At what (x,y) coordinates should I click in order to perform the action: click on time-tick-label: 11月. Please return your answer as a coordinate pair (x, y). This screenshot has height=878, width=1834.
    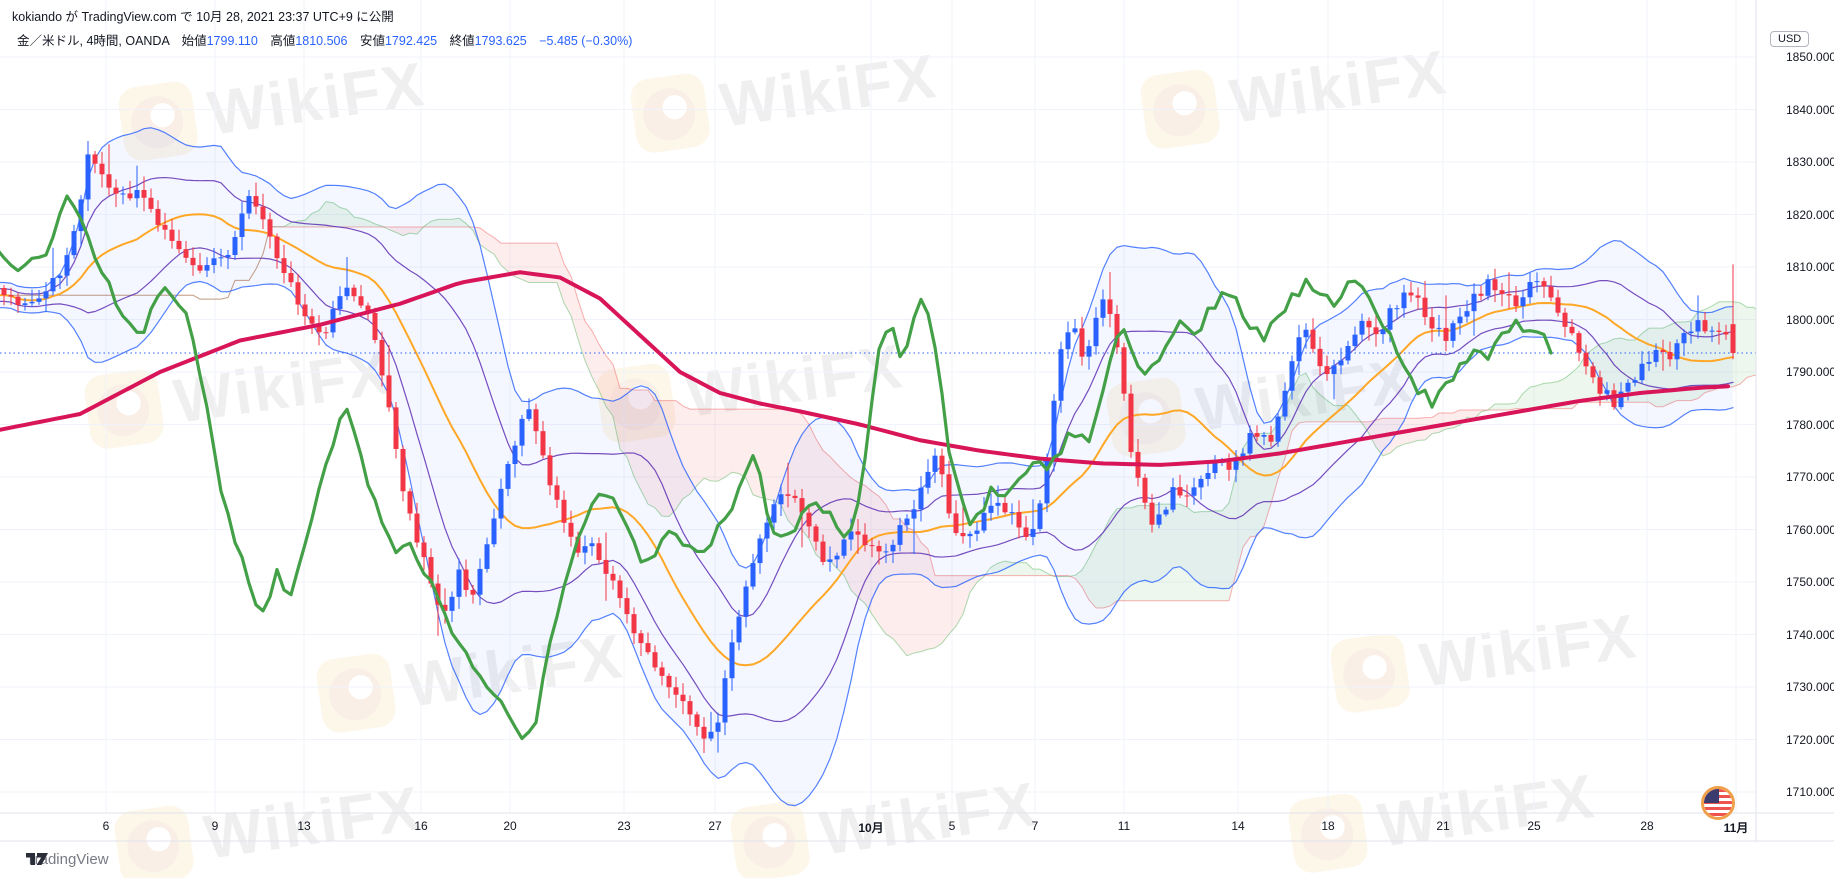
    Looking at the image, I should click on (1736, 828).